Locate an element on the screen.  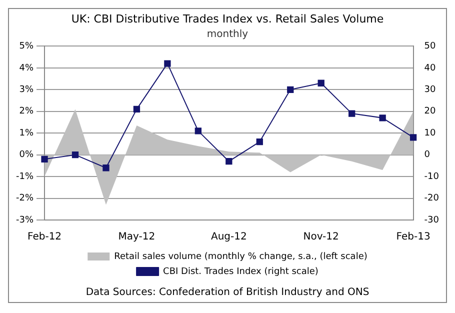
y2-tick-label: 0 is located at coordinates (427, 155).